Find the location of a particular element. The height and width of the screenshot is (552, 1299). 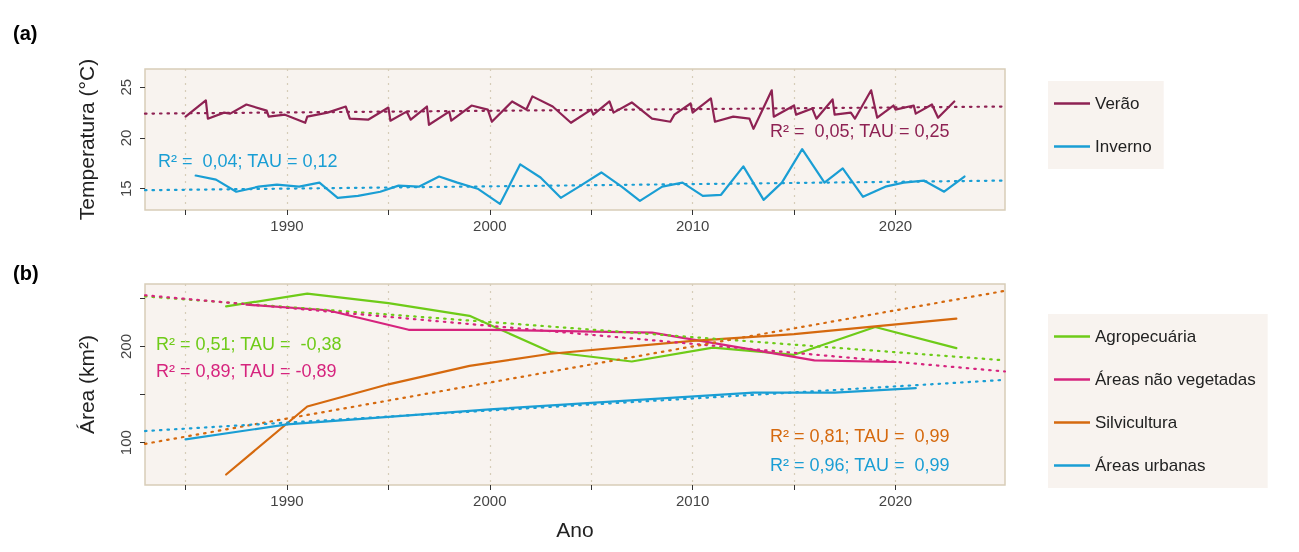

legend-label: Inverno is located at coordinates (1123, 146).